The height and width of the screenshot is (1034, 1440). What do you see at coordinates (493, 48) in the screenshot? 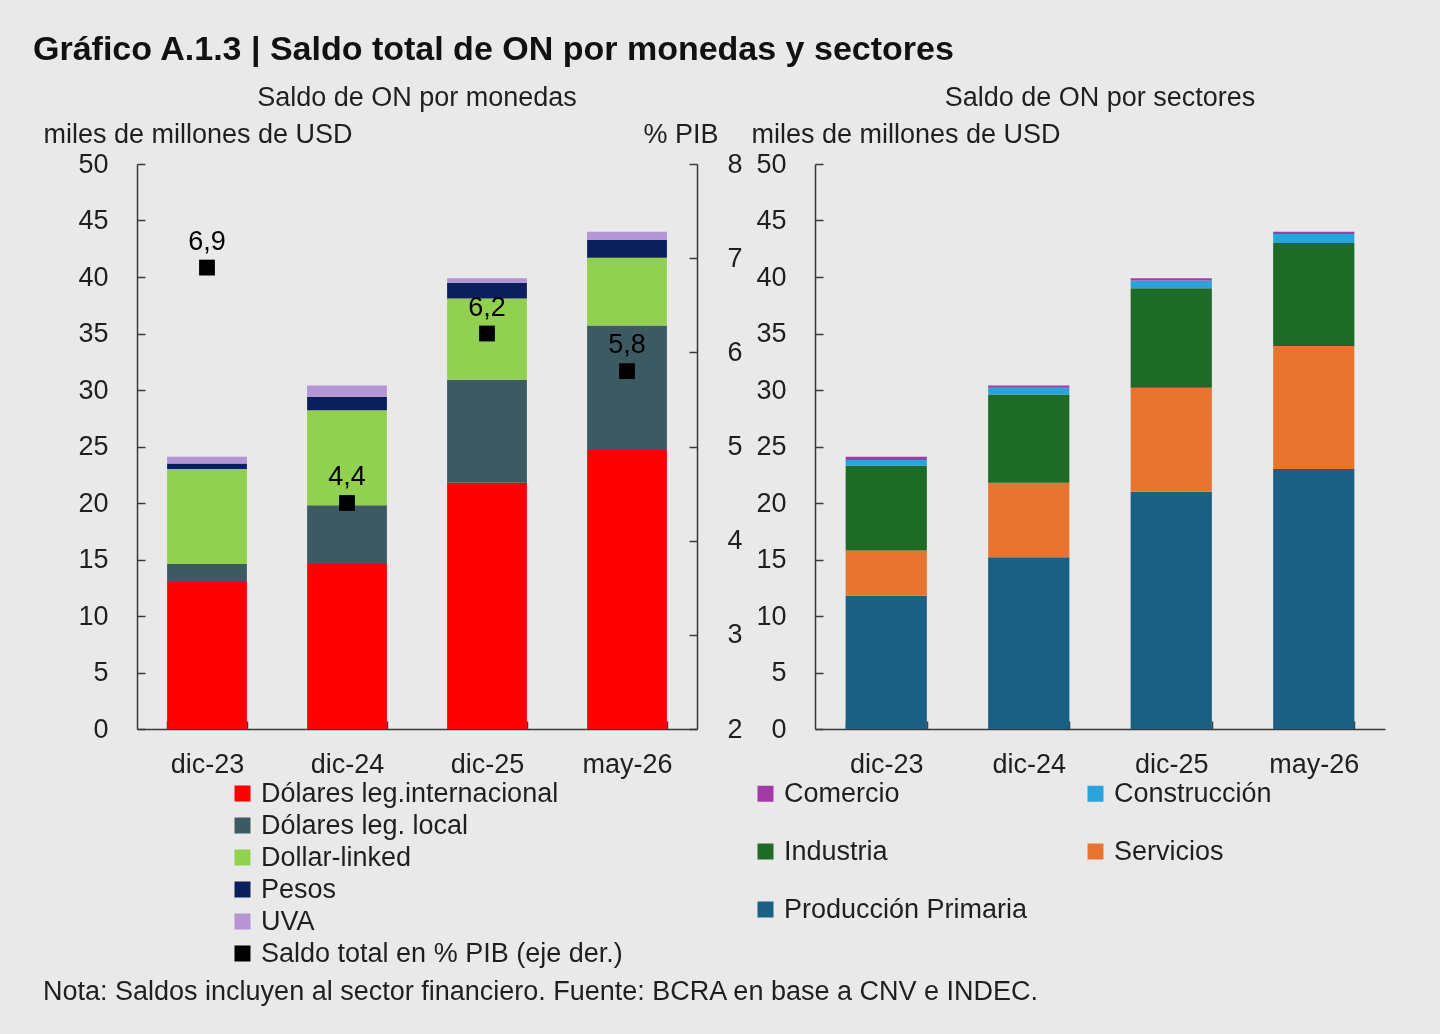
I see `chart-title: Gráfico A.1.3 | Saldo total de ON por monedas y sectores` at bounding box center [493, 48].